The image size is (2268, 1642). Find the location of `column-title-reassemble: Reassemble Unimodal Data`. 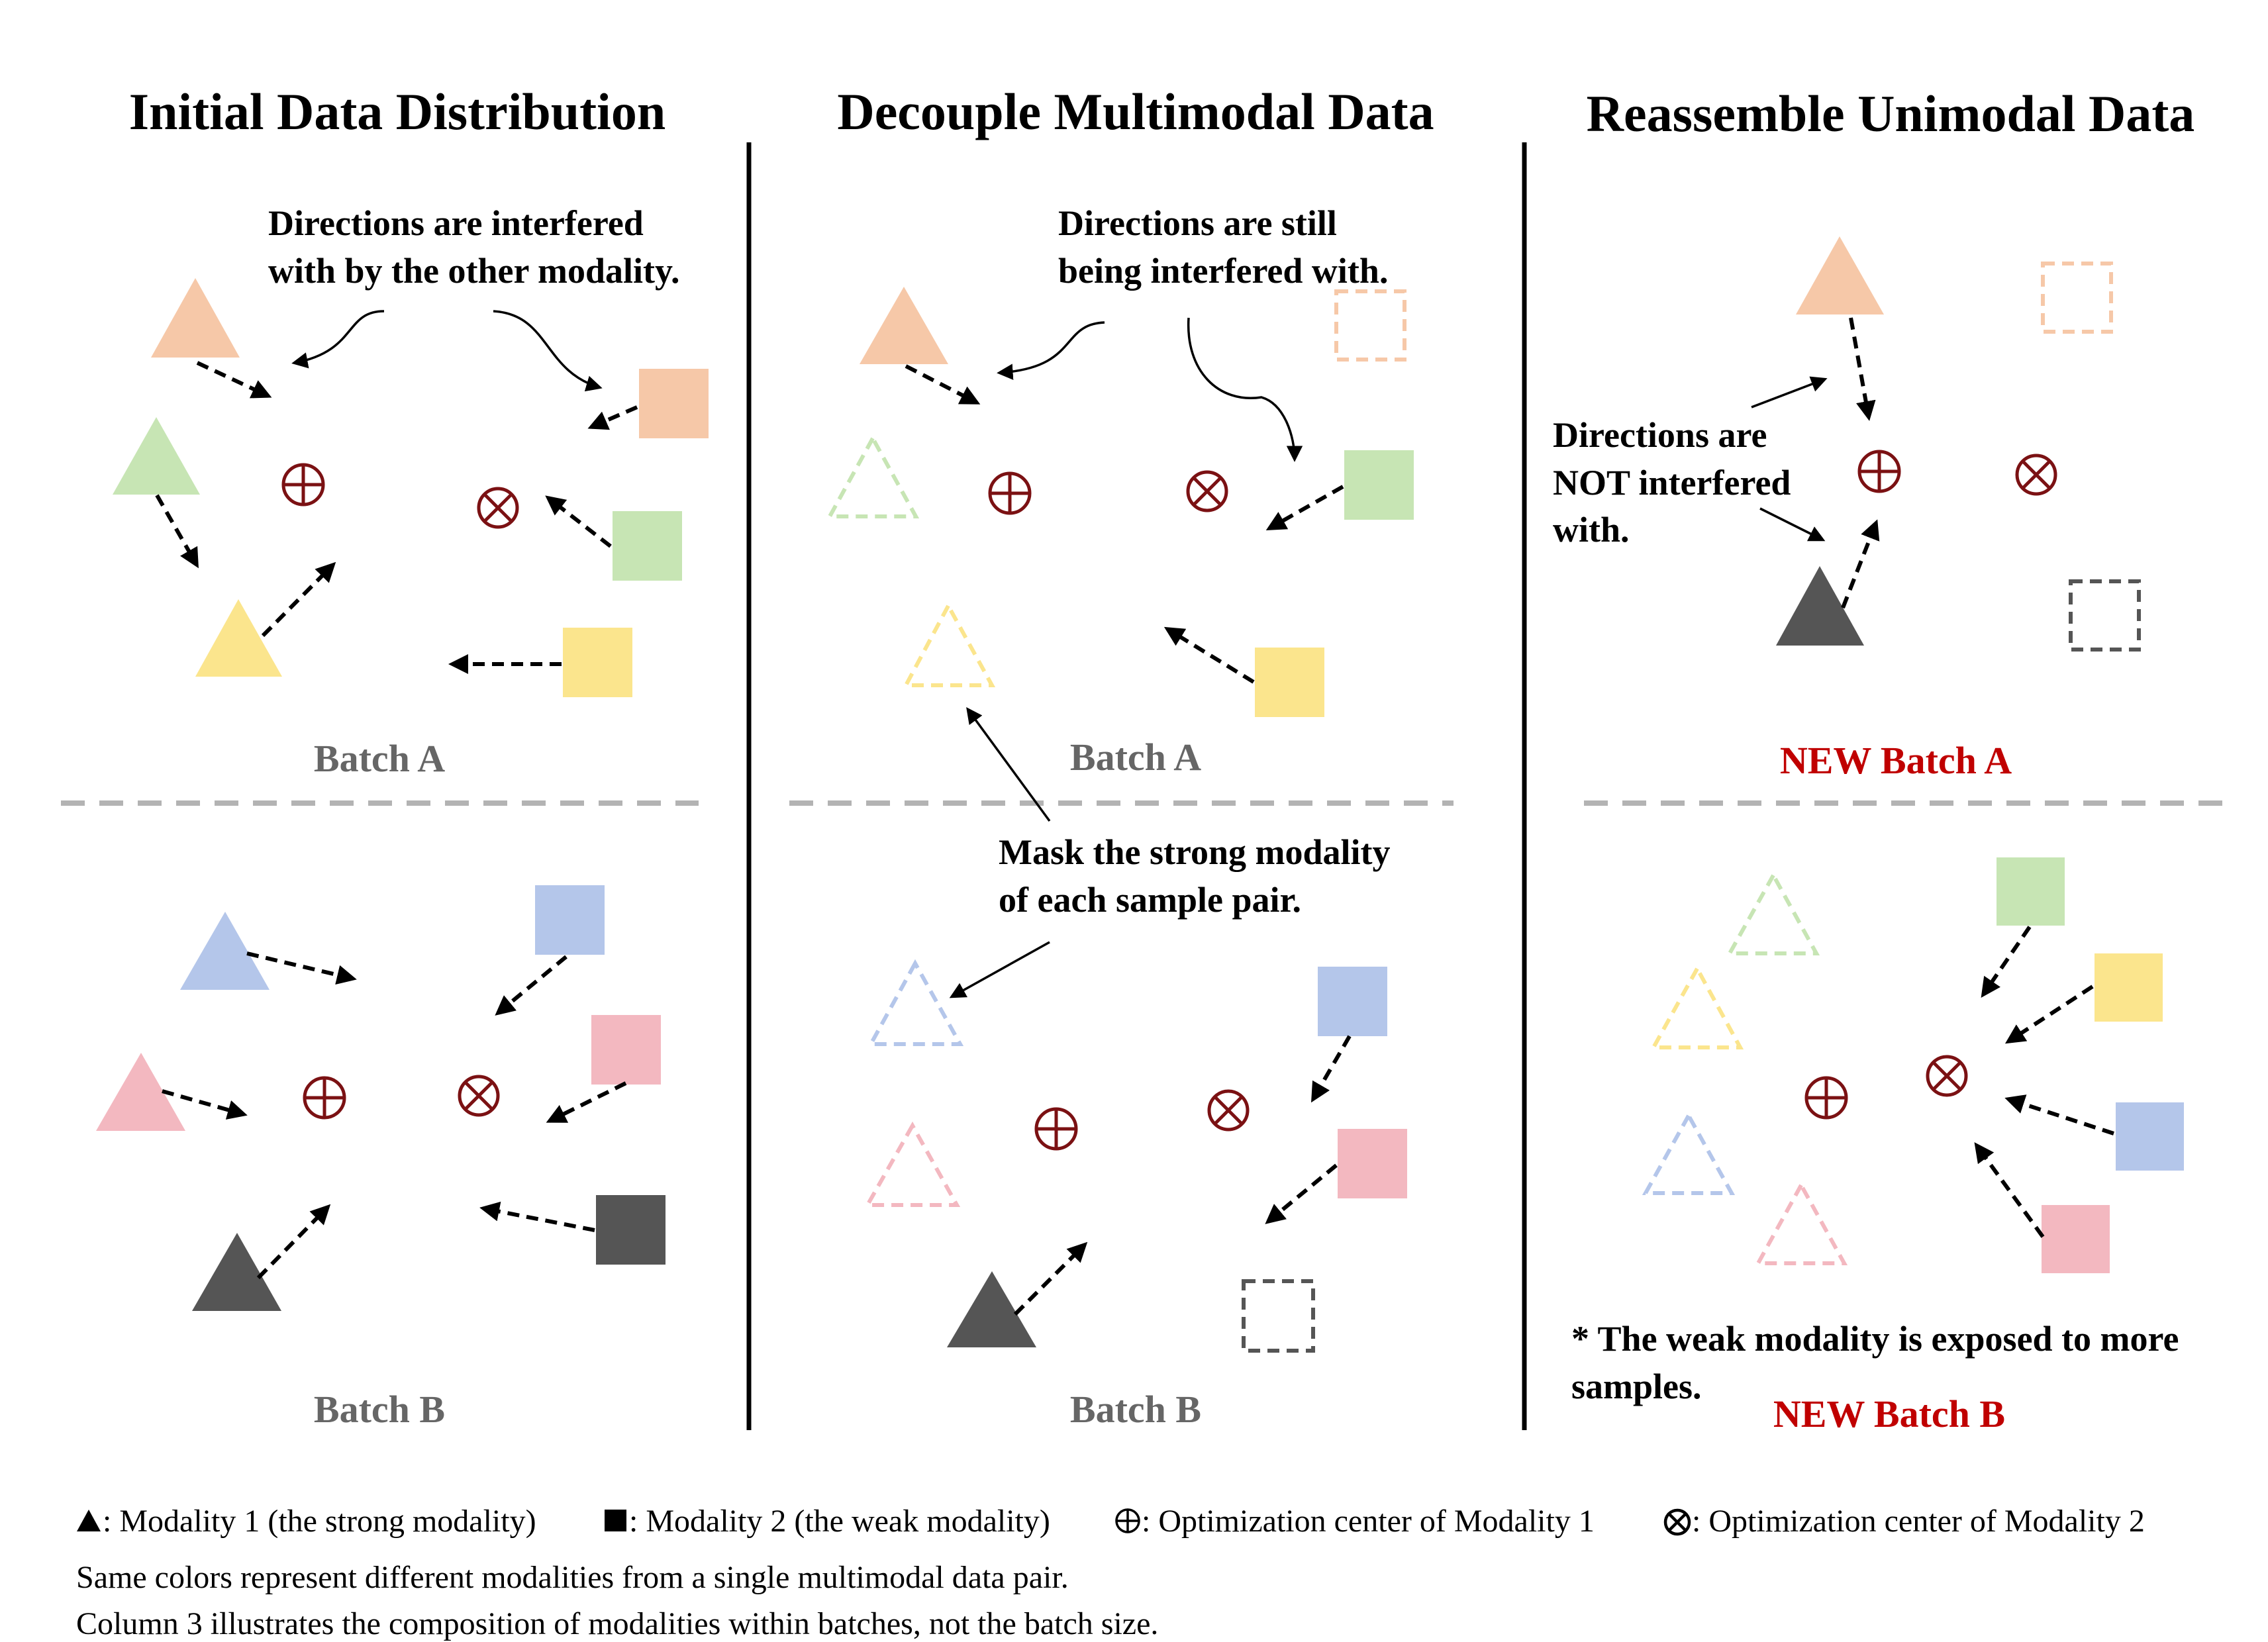

column-title-reassemble: Reassemble Unimodal Data is located at coordinates (1891, 114).